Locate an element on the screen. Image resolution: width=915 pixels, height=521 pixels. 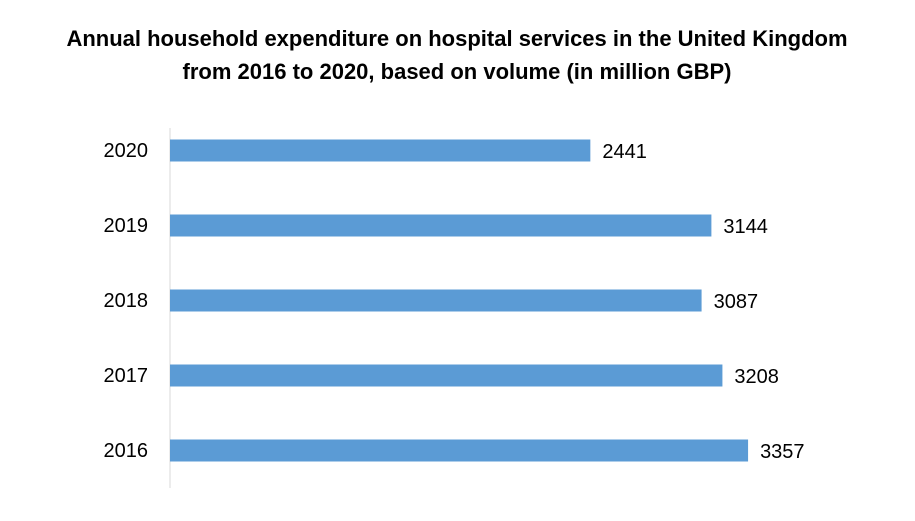
value-label: 3144 is located at coordinates (745, 227).